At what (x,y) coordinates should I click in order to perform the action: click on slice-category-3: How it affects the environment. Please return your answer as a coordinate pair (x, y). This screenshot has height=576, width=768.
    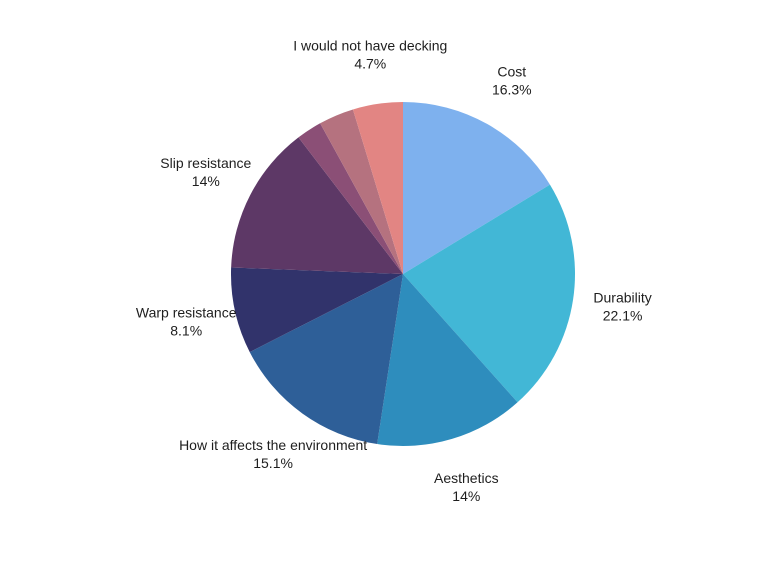
    Looking at the image, I should click on (273, 445).